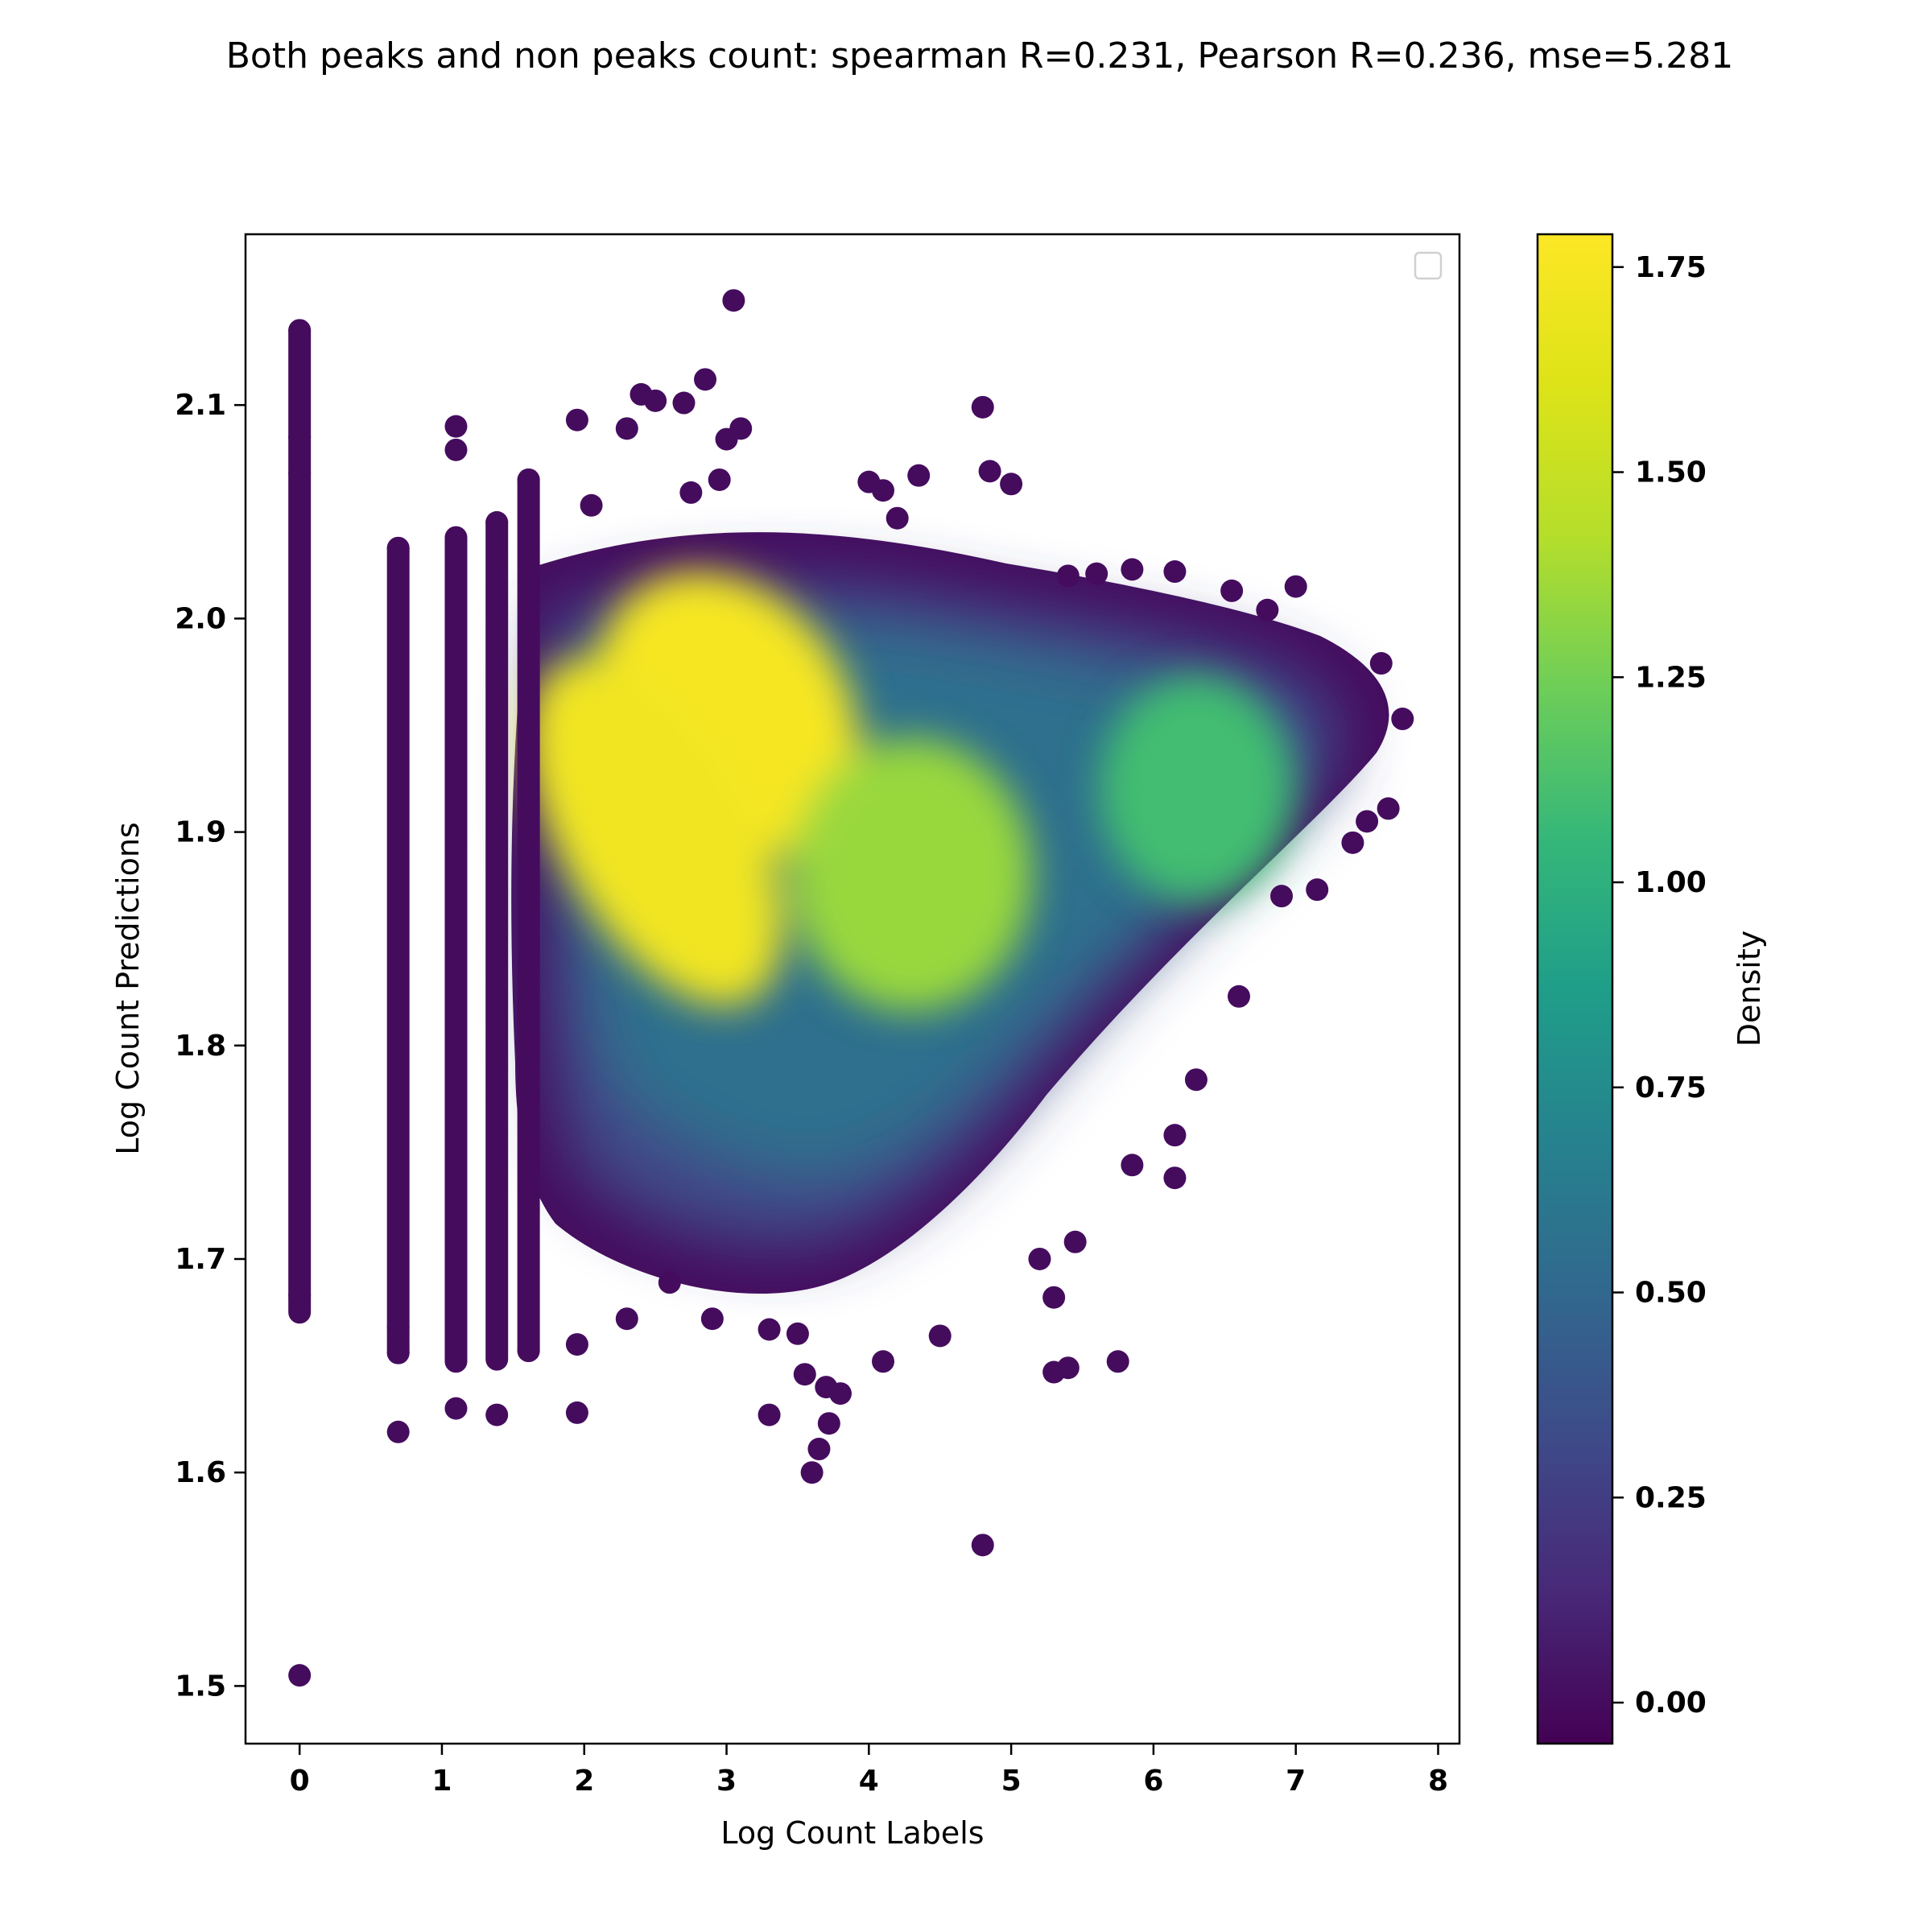 The image size is (1932, 1932). I want to click on colorbar-frame, so click(1575, 989).